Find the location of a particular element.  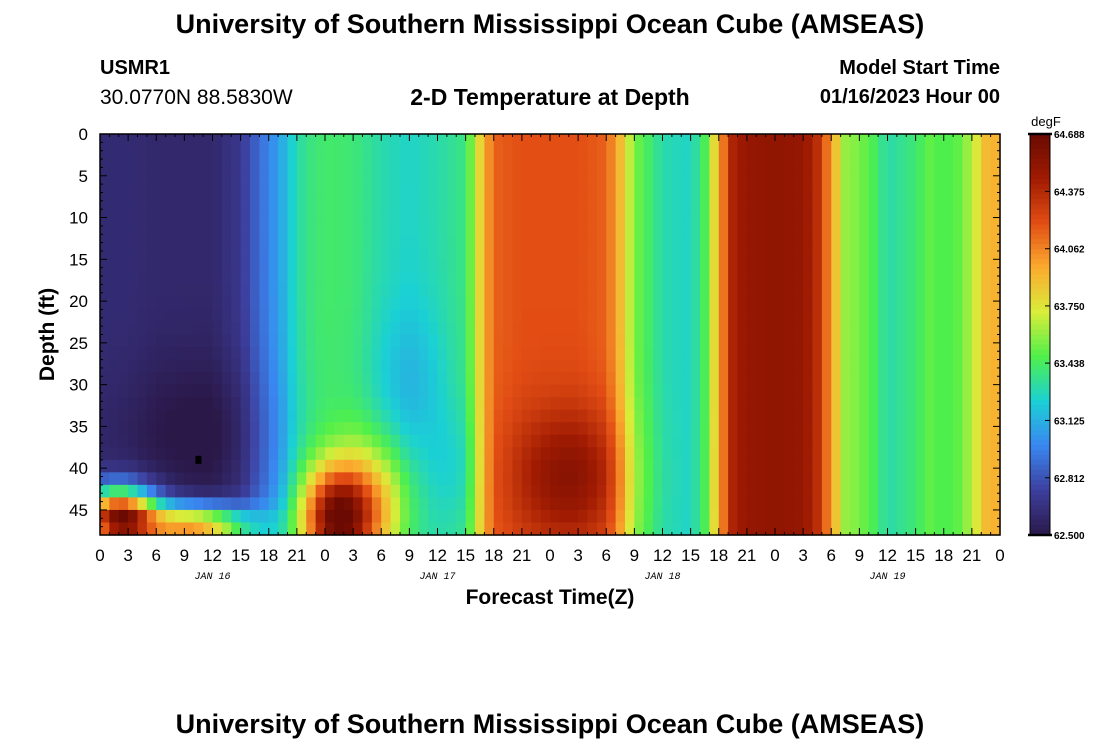

x-tick-label: 15 is located at coordinates (690, 555).